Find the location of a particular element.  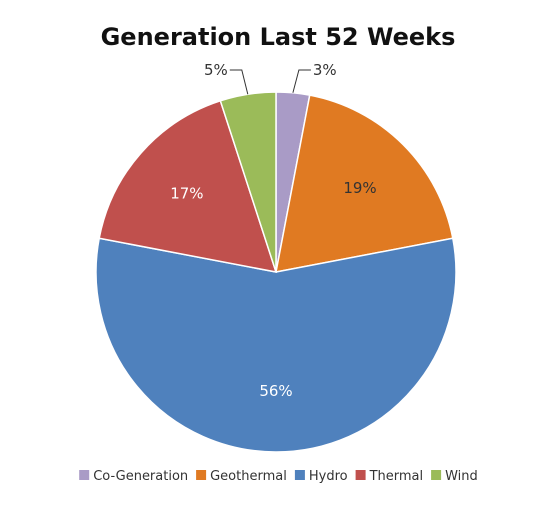

leader-line-co-generation is located at coordinates (301, 81).